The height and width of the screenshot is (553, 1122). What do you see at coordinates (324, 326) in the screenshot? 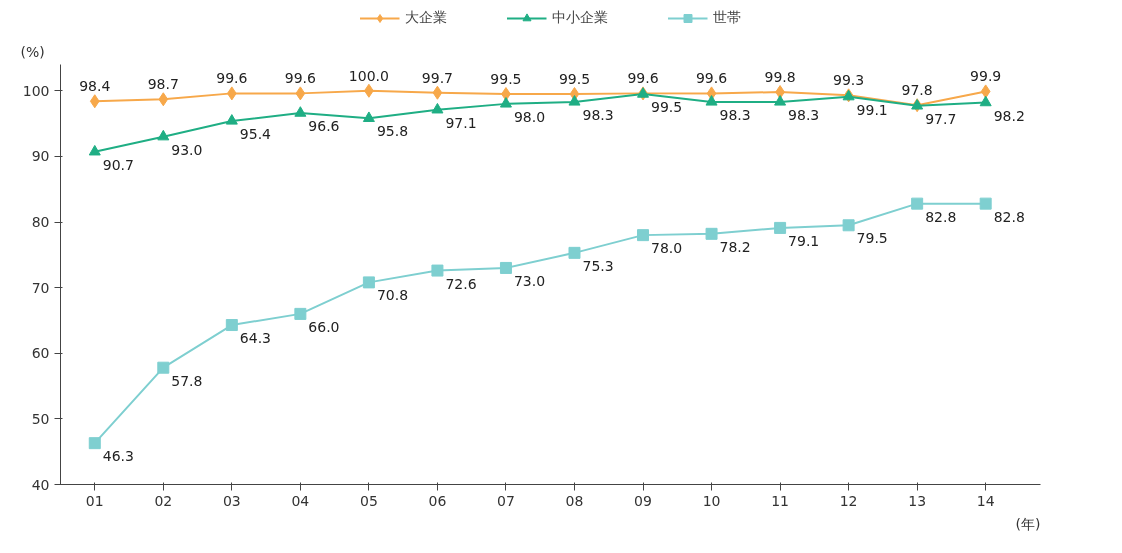
I see `data-label: 66.0` at bounding box center [324, 326].